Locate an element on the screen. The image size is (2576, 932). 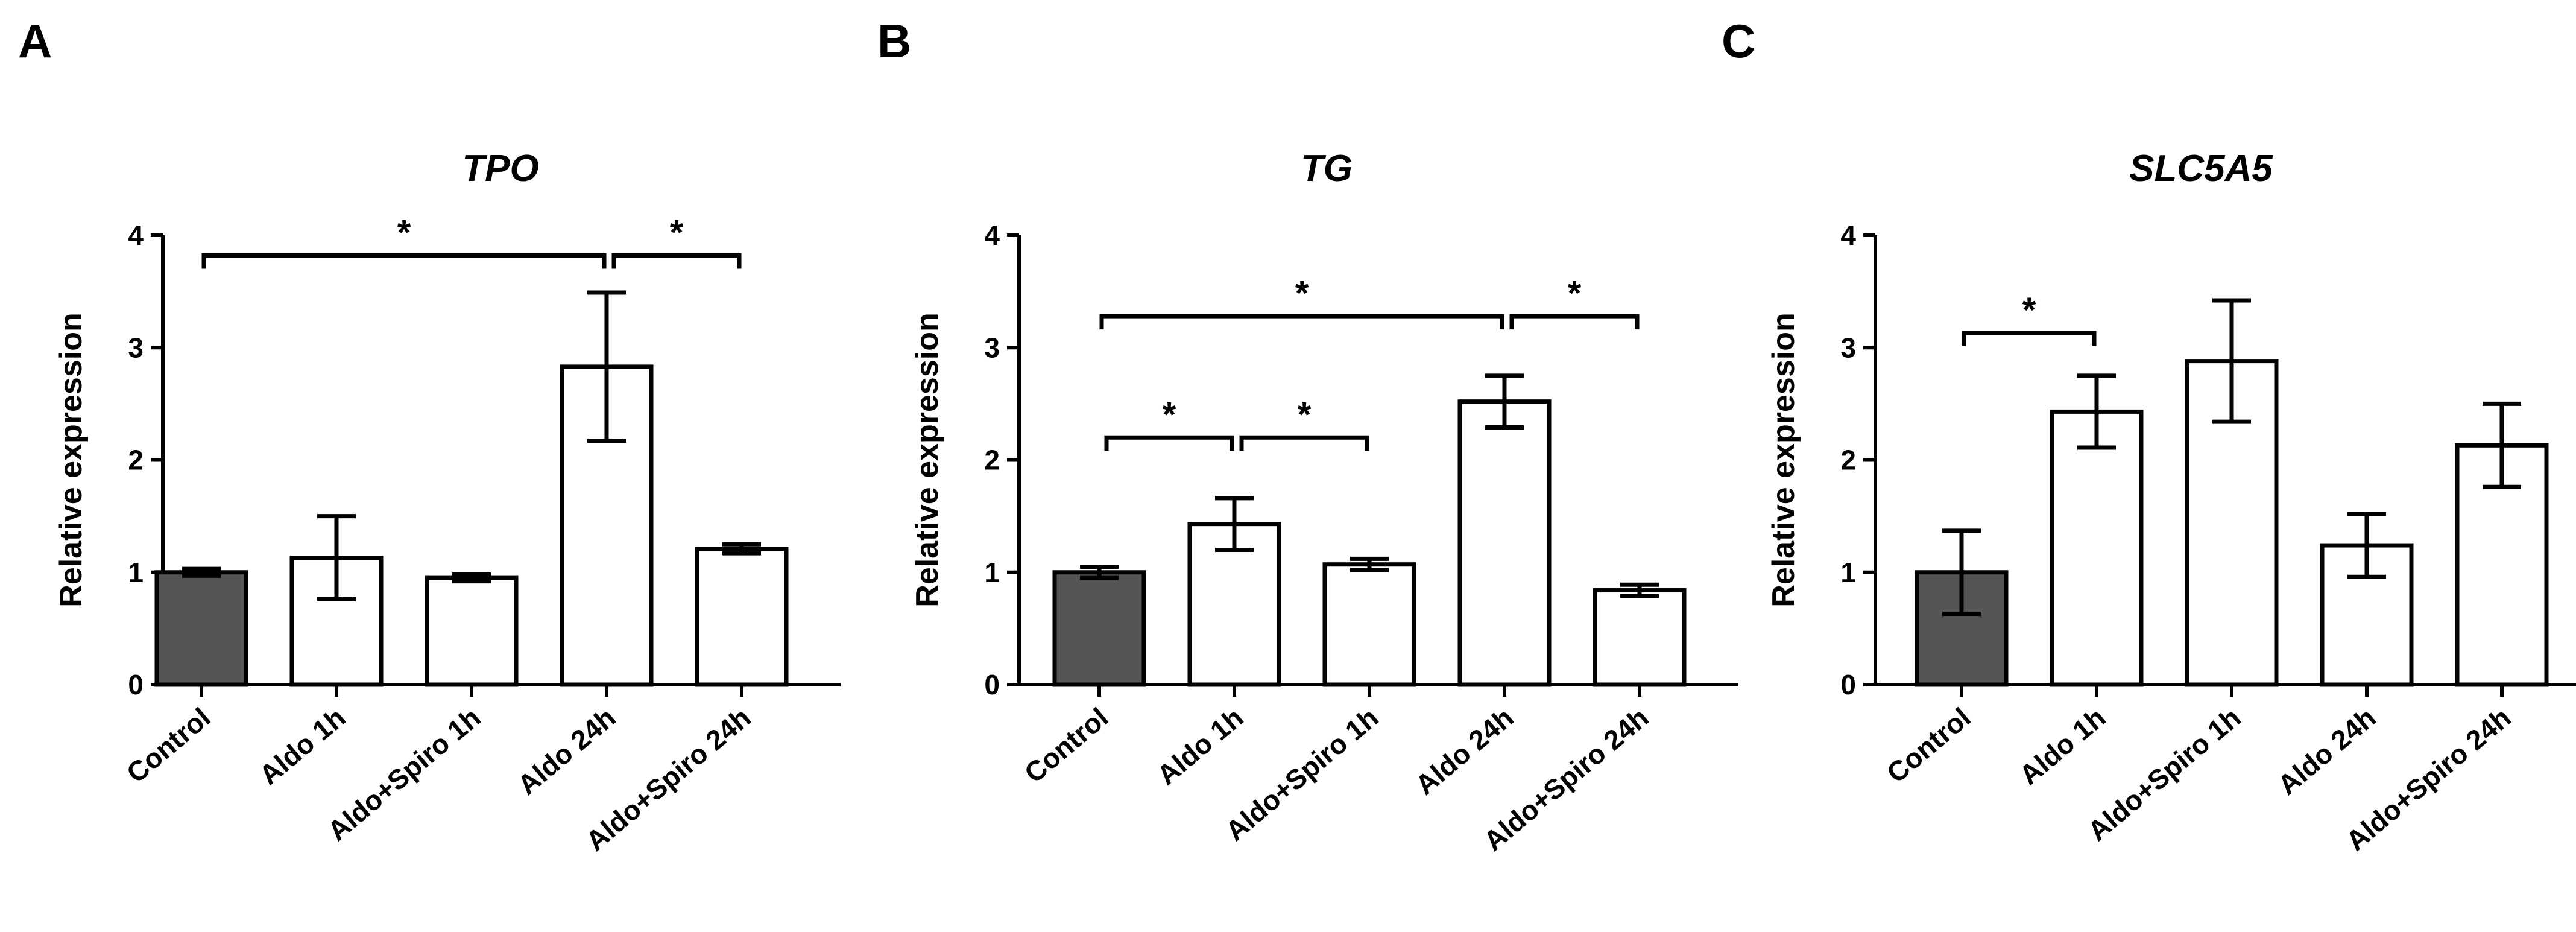
chart-title: SLC5A5 is located at coordinates (2201, 169).